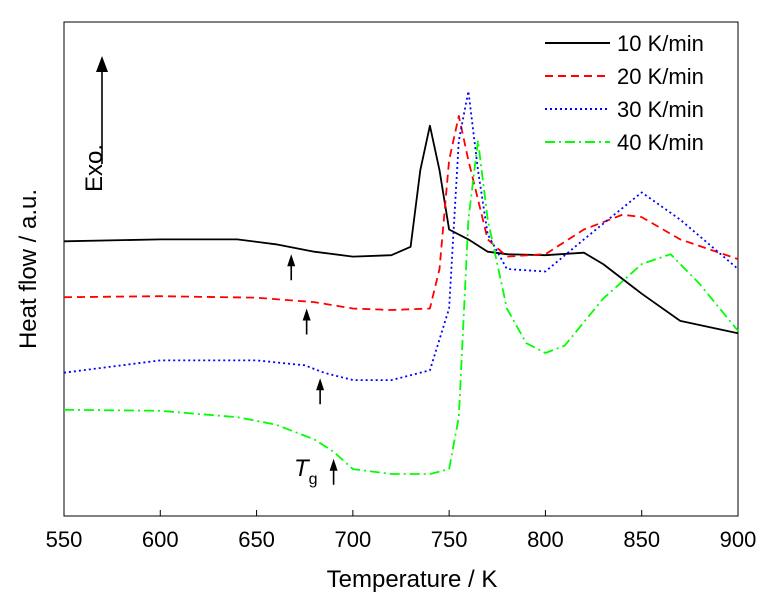 The height and width of the screenshot is (602, 768). Describe the element at coordinates (660, 142) in the screenshot. I see `legend-label-4: 40 K/min` at that location.